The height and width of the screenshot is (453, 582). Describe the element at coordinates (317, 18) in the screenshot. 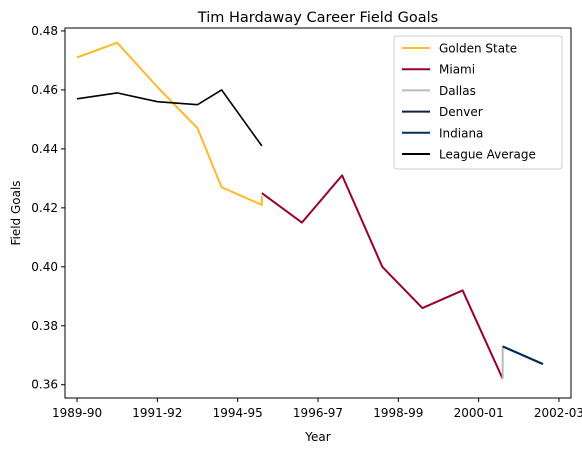

I see `chart-title: Tim Hardaway Career Field Goals` at that location.